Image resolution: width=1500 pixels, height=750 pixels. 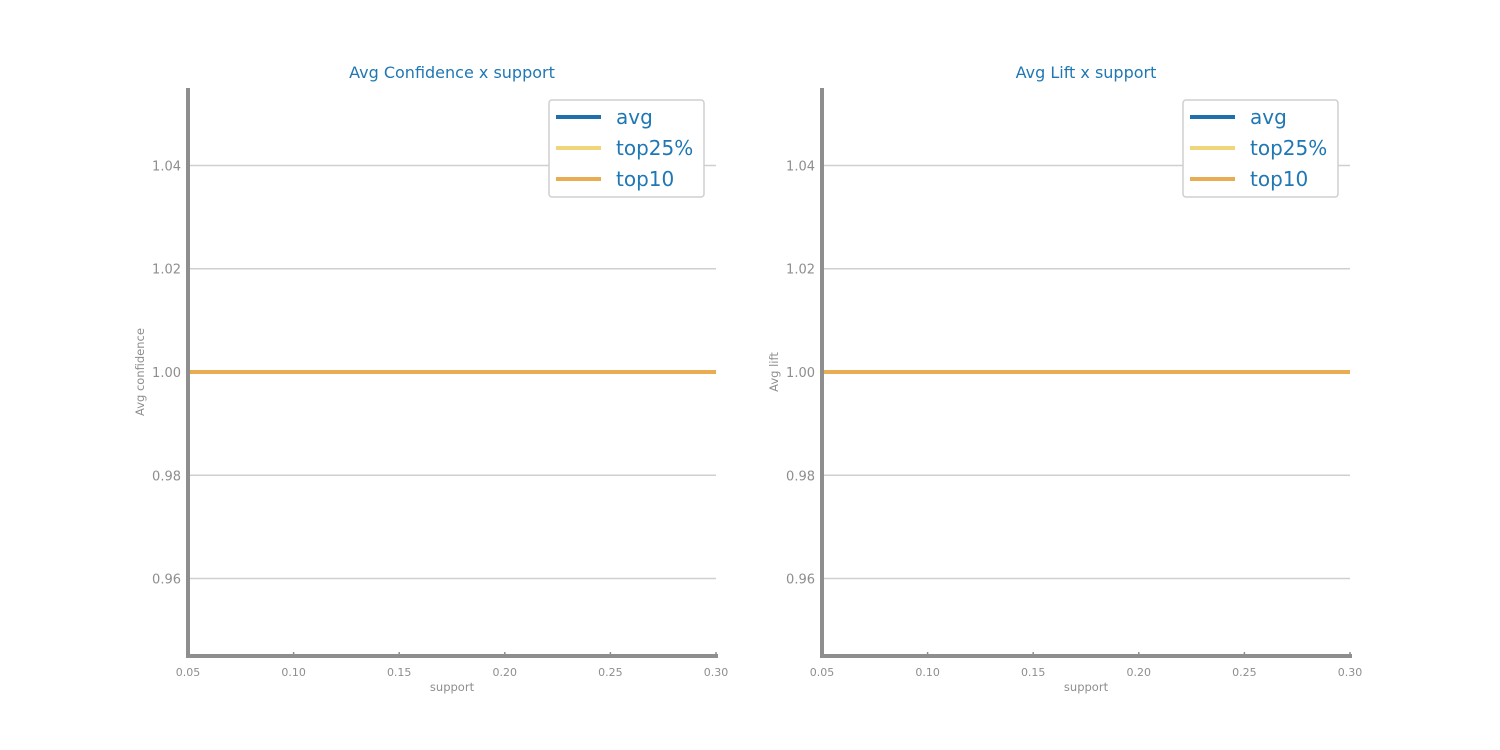 What do you see at coordinates (774, 372) in the screenshot?
I see `y-axis-label: Avg lift` at bounding box center [774, 372].